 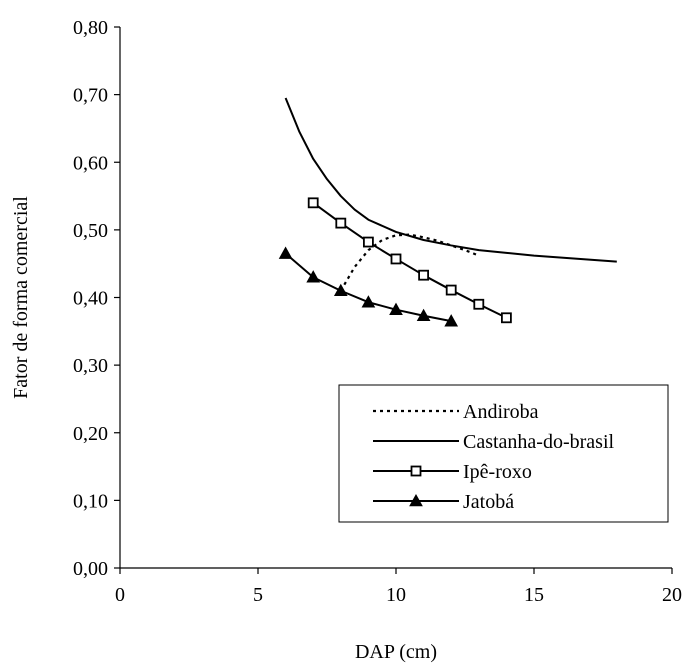 What do you see at coordinates (396, 652) in the screenshot?
I see `x-axis-title: DAP (cm)` at bounding box center [396, 652].